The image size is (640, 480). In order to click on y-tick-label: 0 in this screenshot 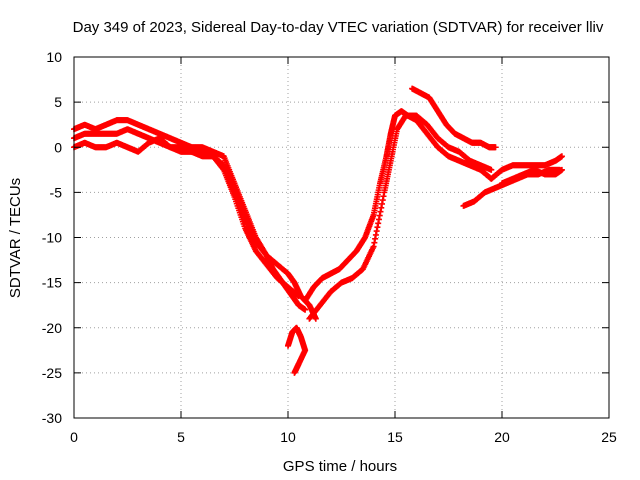, I will do `click(58, 147)`.